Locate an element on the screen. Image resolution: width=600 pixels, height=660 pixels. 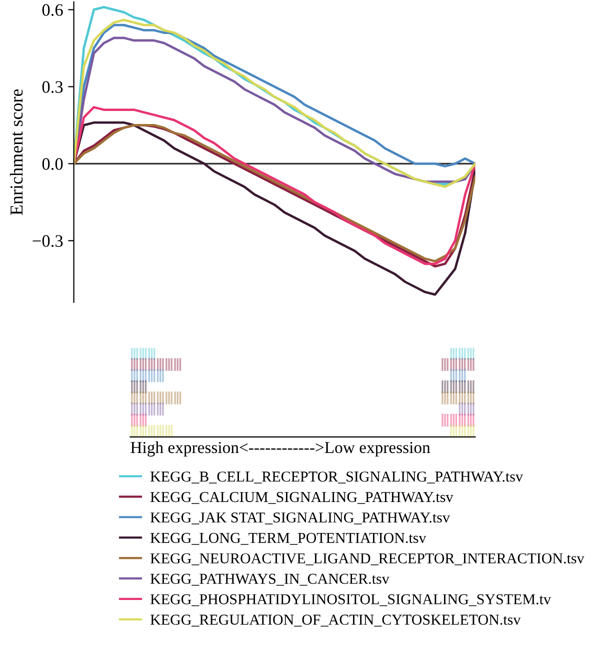
y-tick-label: 0.6 is located at coordinates (52, 10).